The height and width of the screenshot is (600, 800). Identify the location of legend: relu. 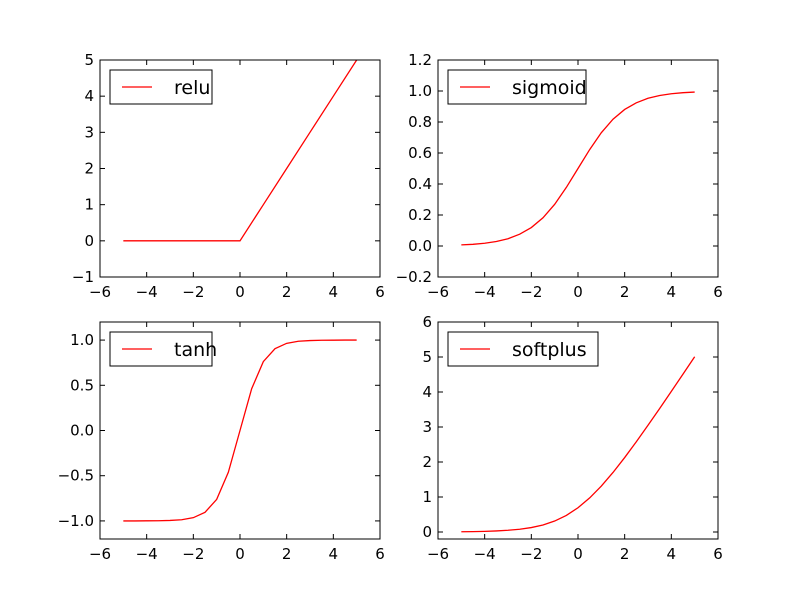
(161, 87).